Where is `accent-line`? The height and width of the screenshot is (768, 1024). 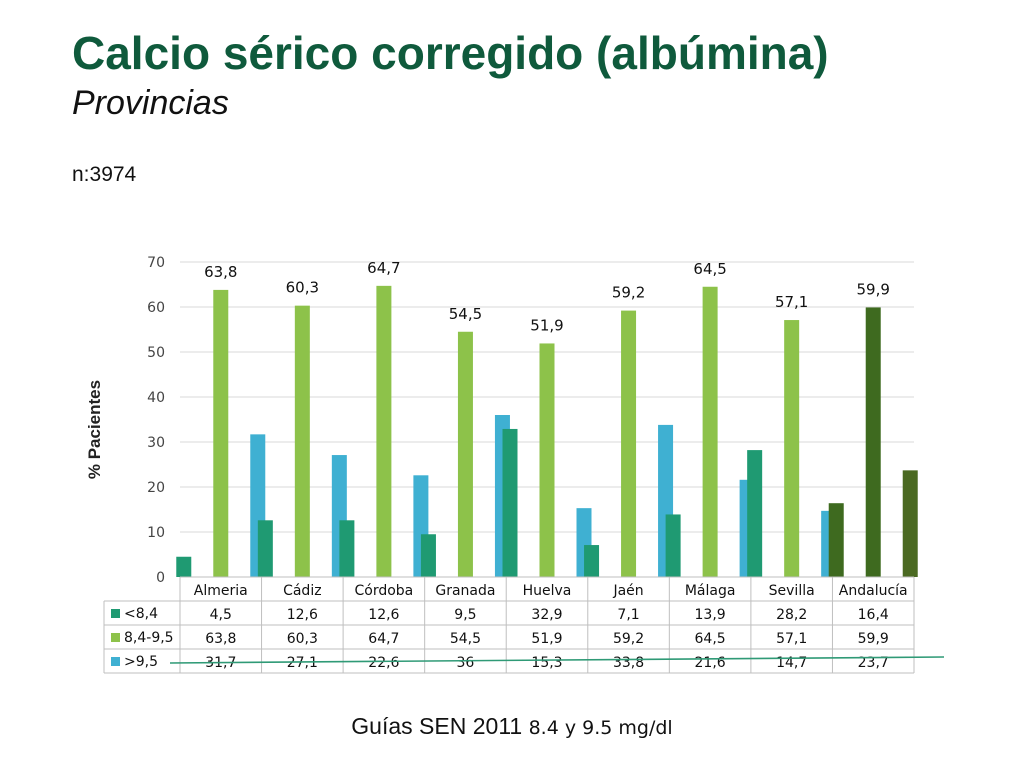 accent-line is located at coordinates (557, 660).